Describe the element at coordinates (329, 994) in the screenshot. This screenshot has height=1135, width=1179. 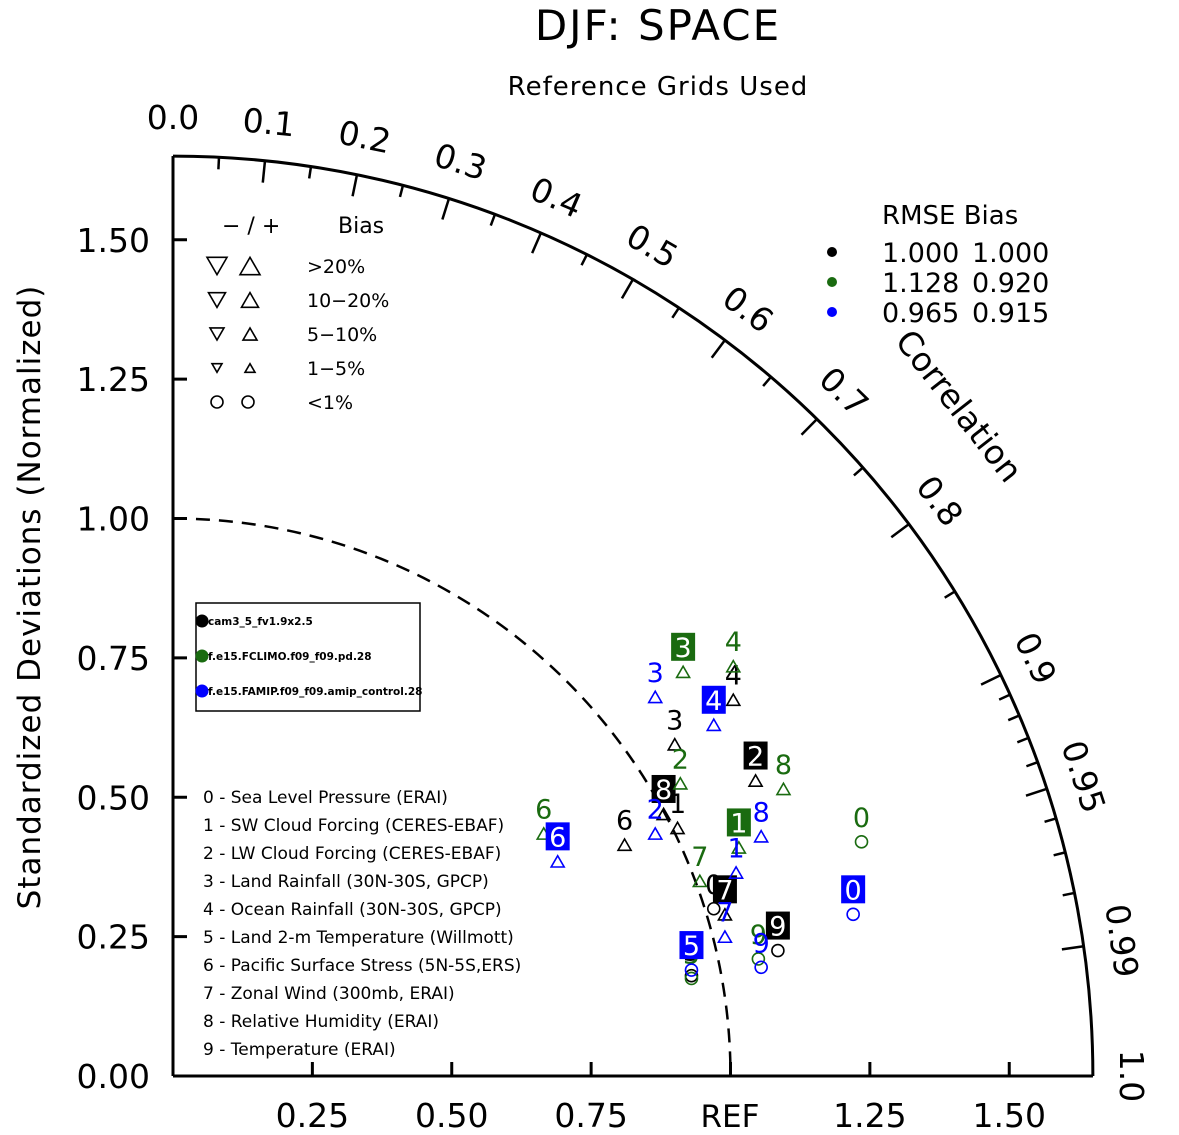
I see `variable-legend-item: 7 - Zonal Wind (300mb, ERAI)` at that location.